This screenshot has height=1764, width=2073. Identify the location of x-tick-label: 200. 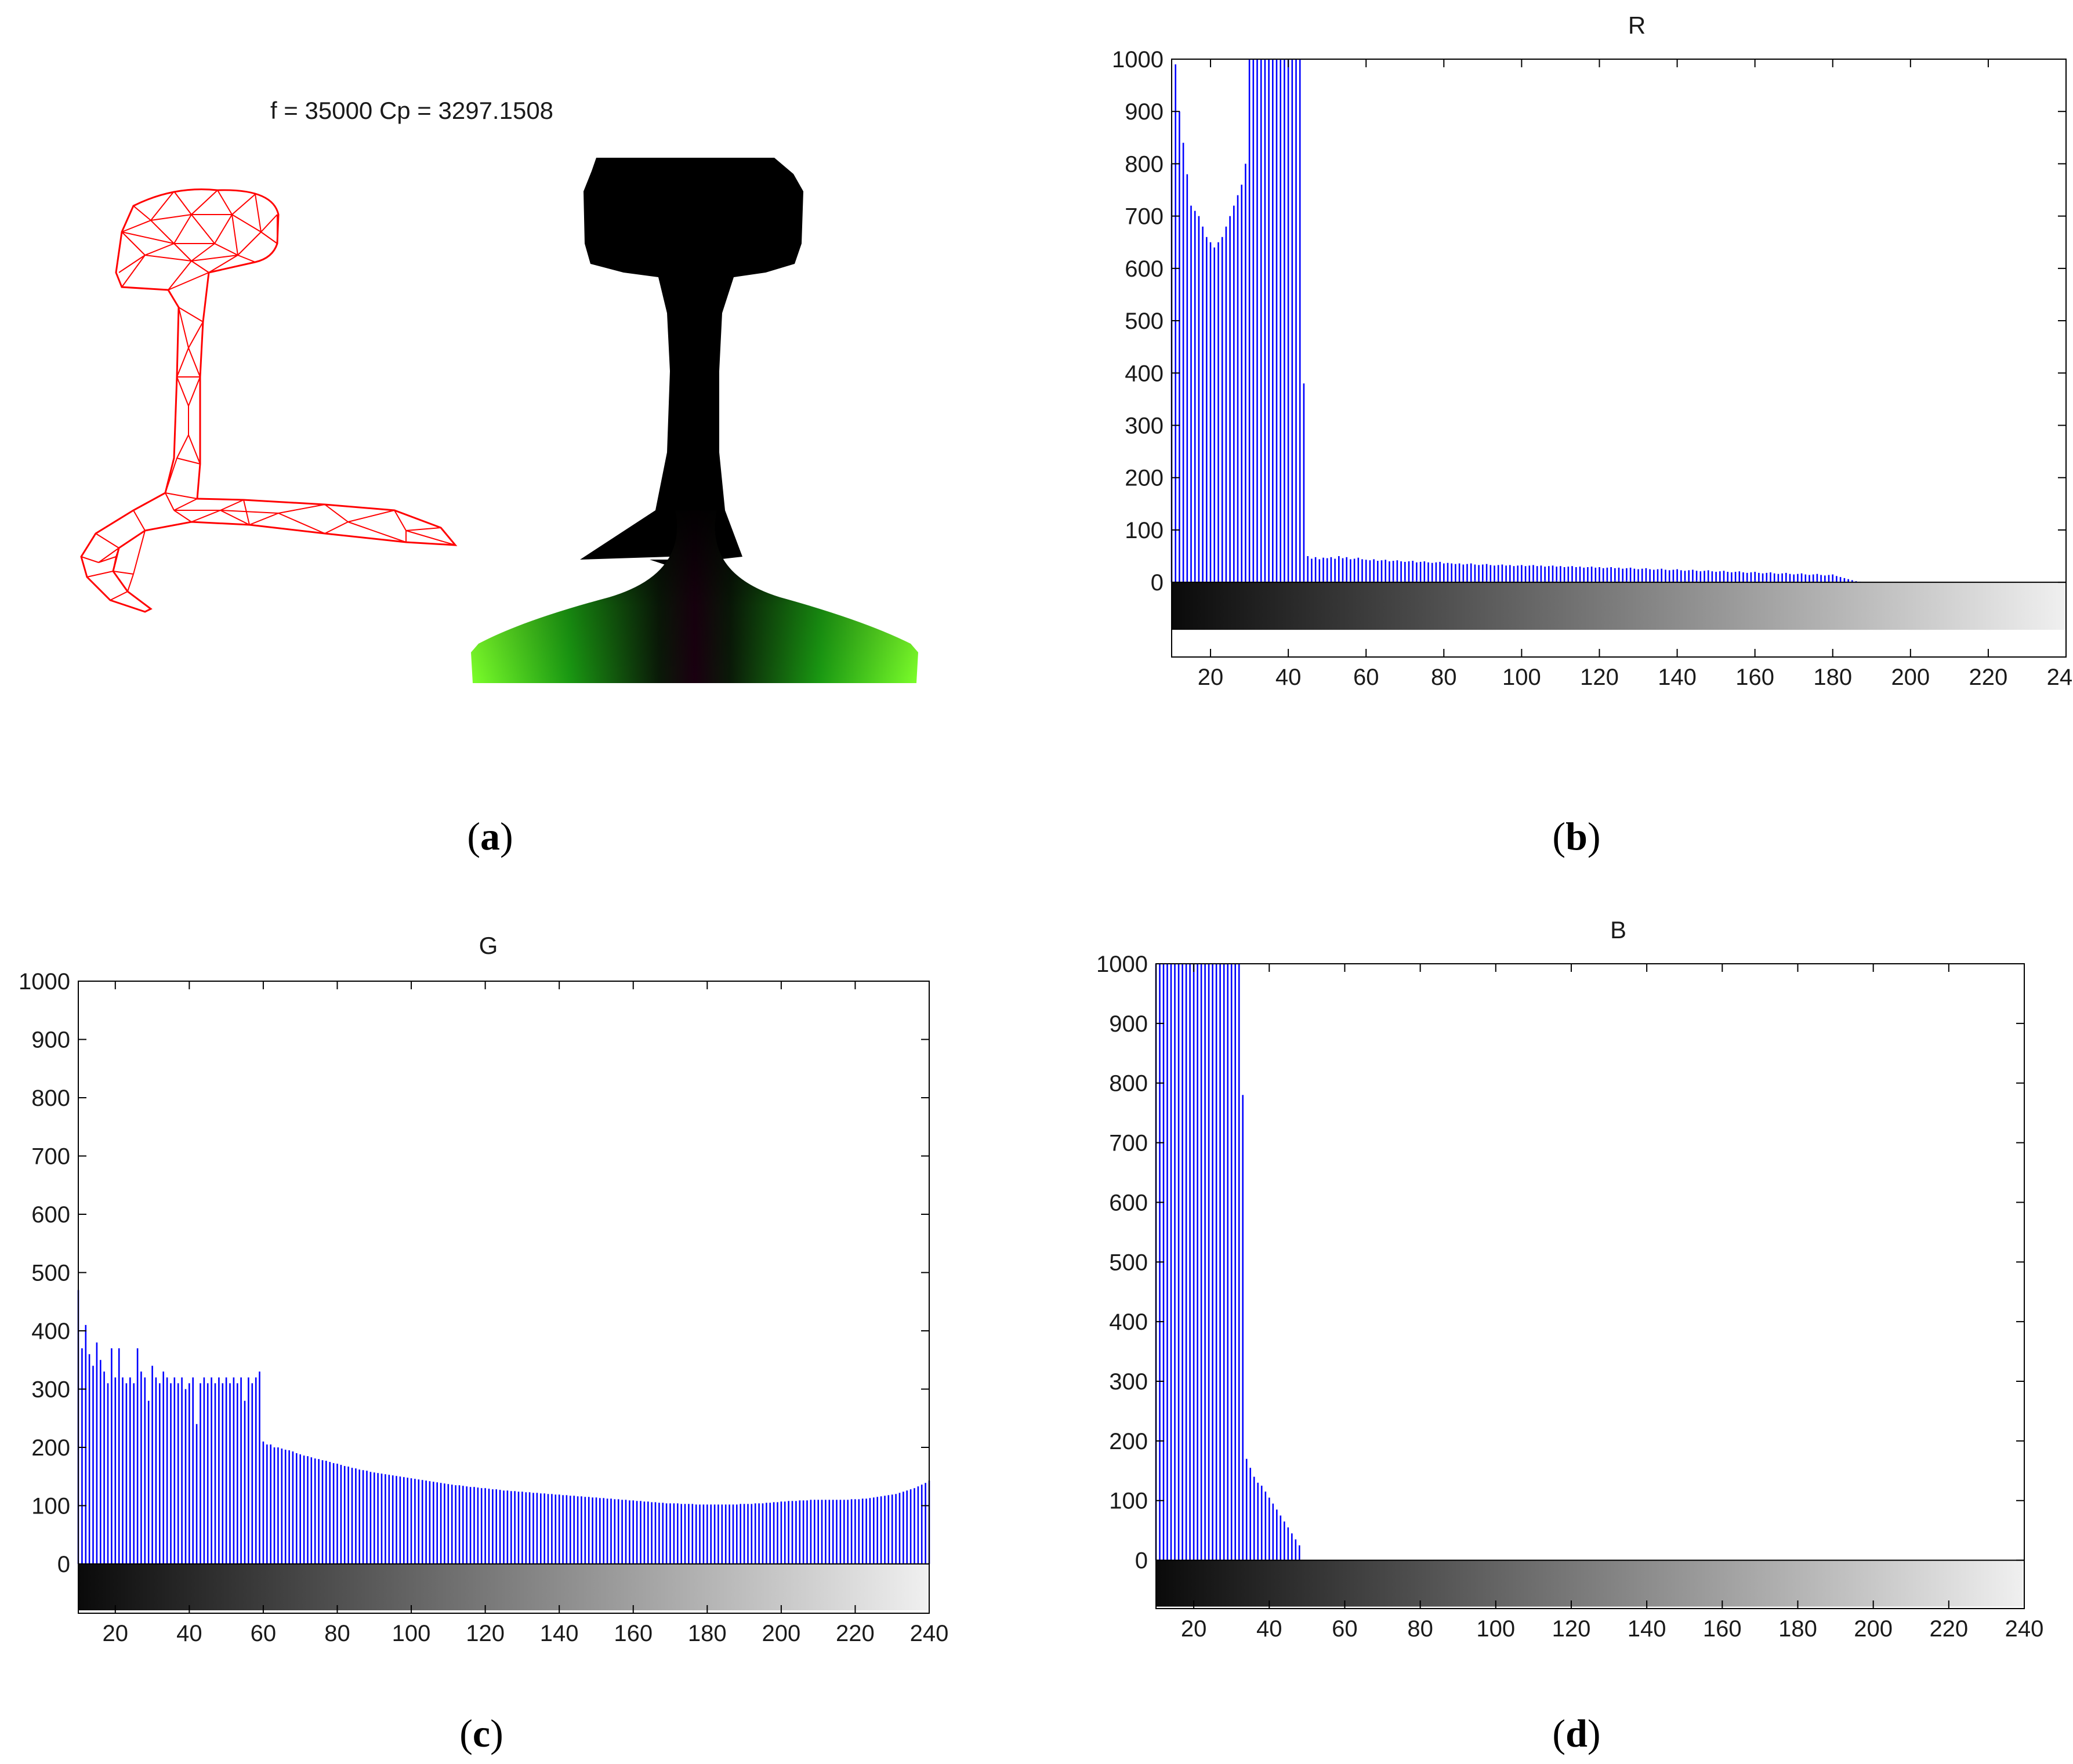
(1873, 1629).